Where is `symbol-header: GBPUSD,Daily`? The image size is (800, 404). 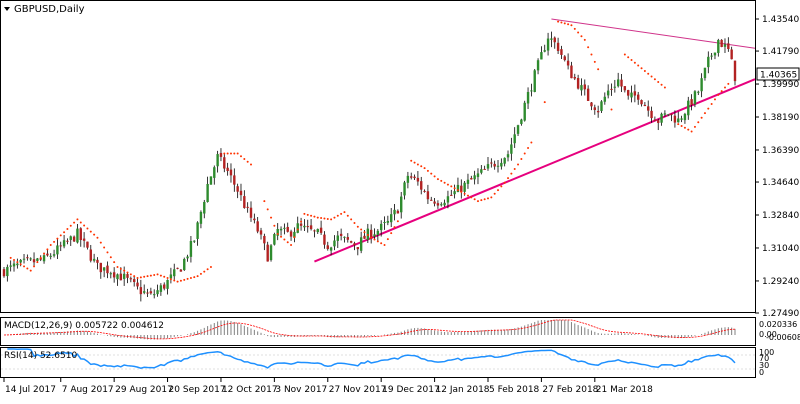
symbol-header: GBPUSD,Daily is located at coordinates (44, 9).